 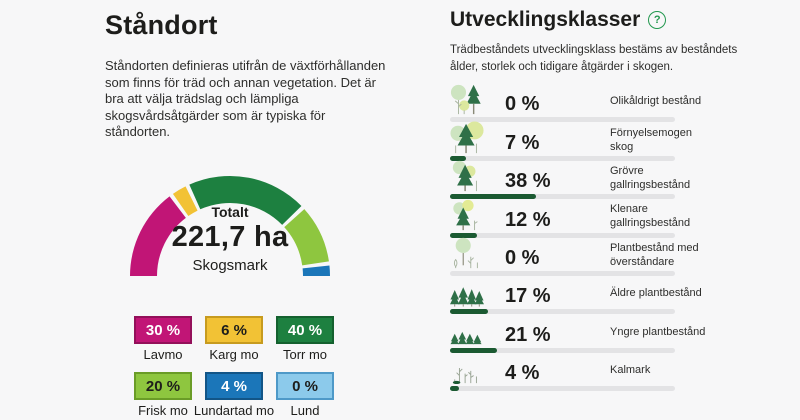 I want to click on gauge-total-label: Totalt, so click(x=230, y=212).